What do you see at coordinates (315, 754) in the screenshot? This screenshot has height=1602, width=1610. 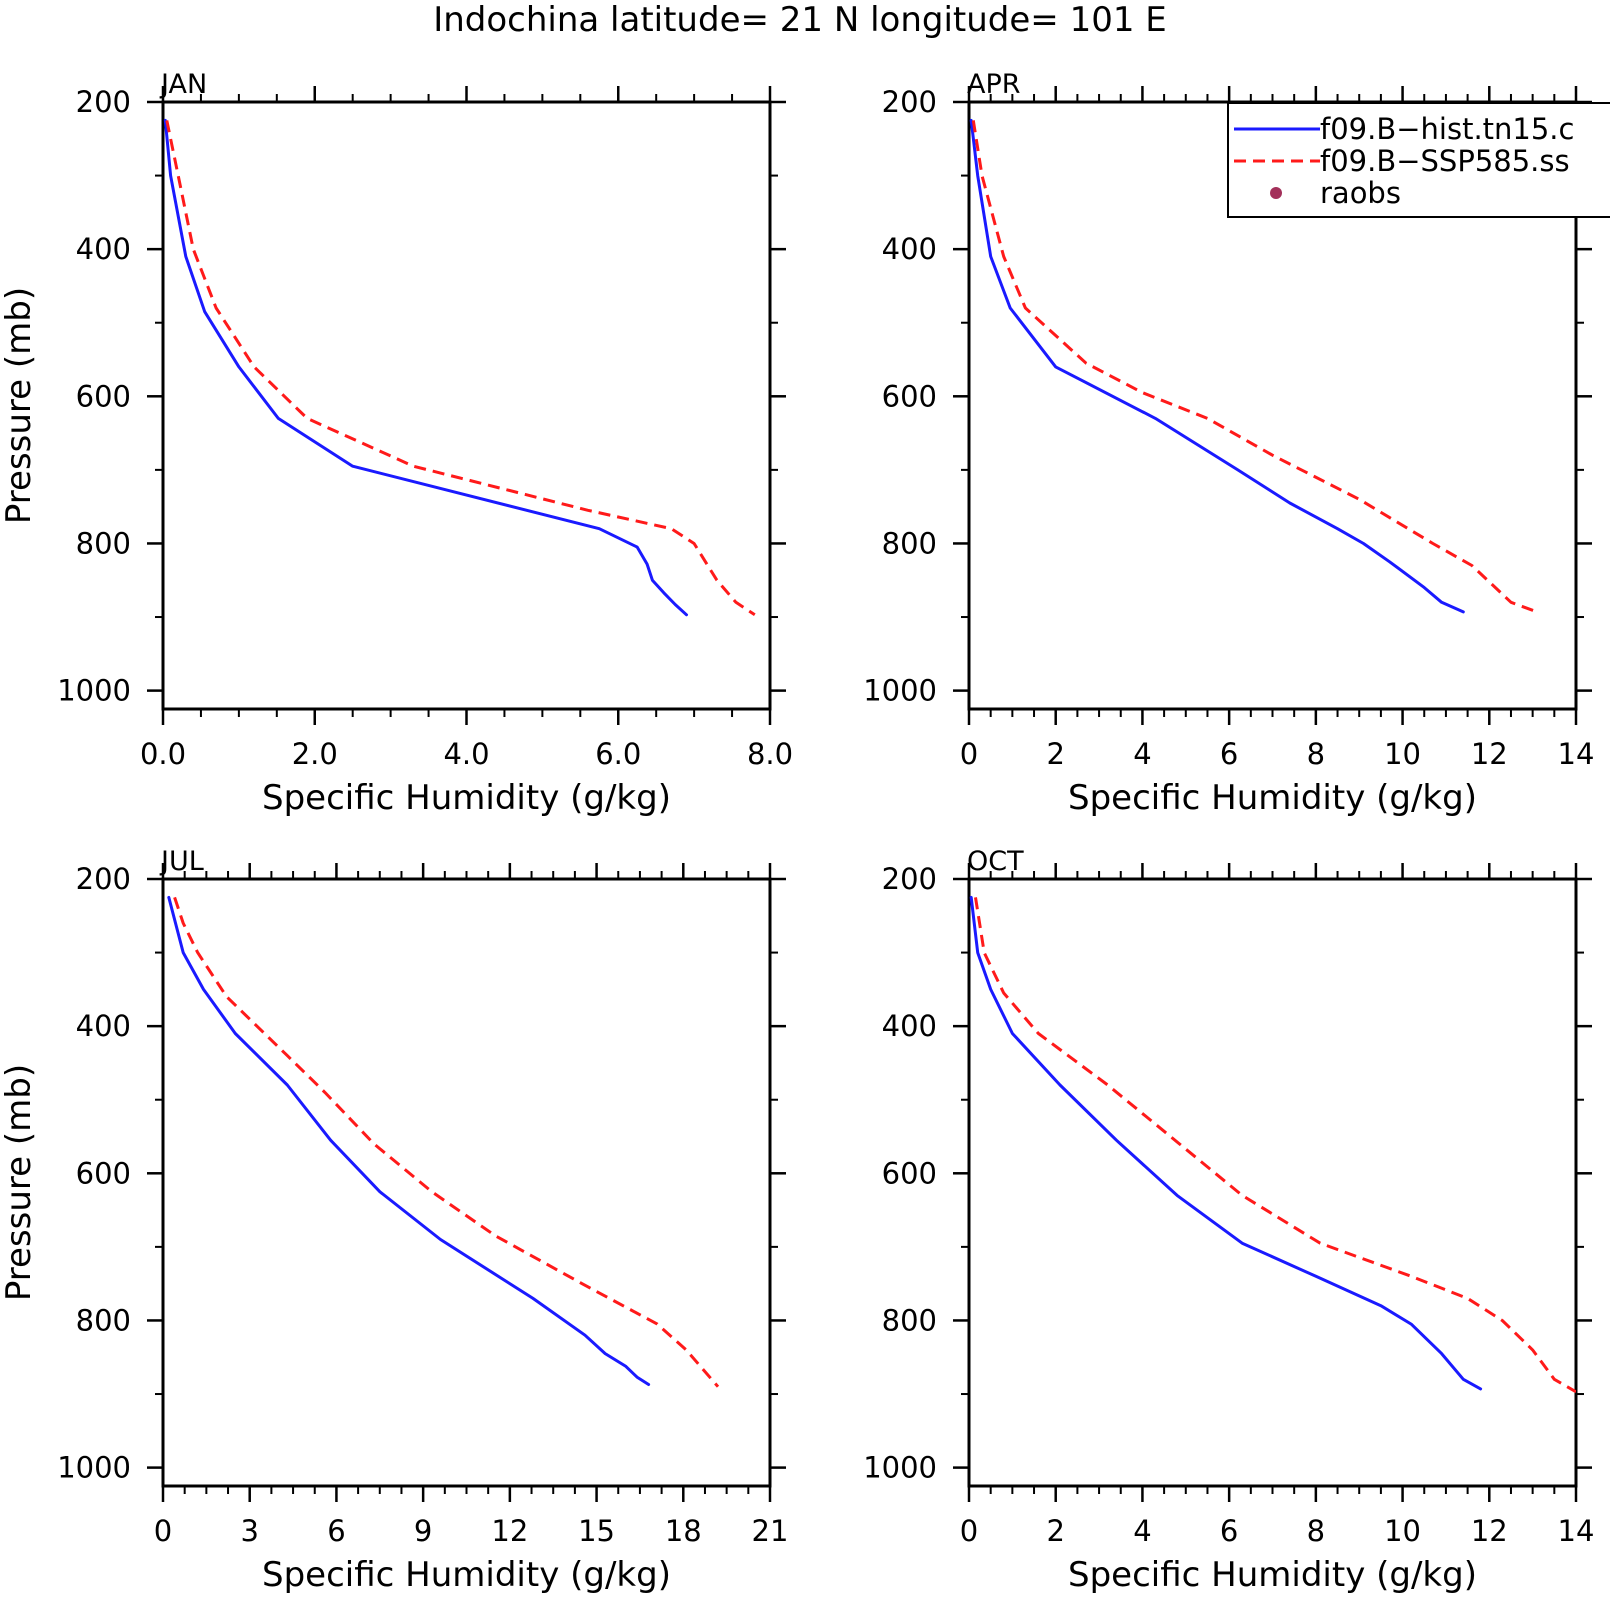 I see `x-tick-label: 2.0` at bounding box center [315, 754].